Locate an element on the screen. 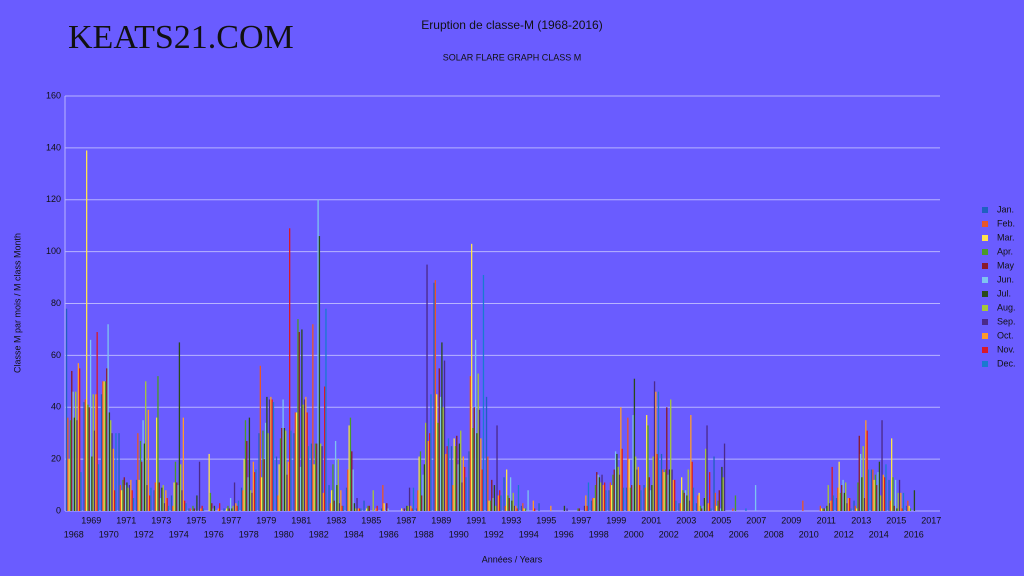  x-tick-label: 1987 is located at coordinates (406, 520).